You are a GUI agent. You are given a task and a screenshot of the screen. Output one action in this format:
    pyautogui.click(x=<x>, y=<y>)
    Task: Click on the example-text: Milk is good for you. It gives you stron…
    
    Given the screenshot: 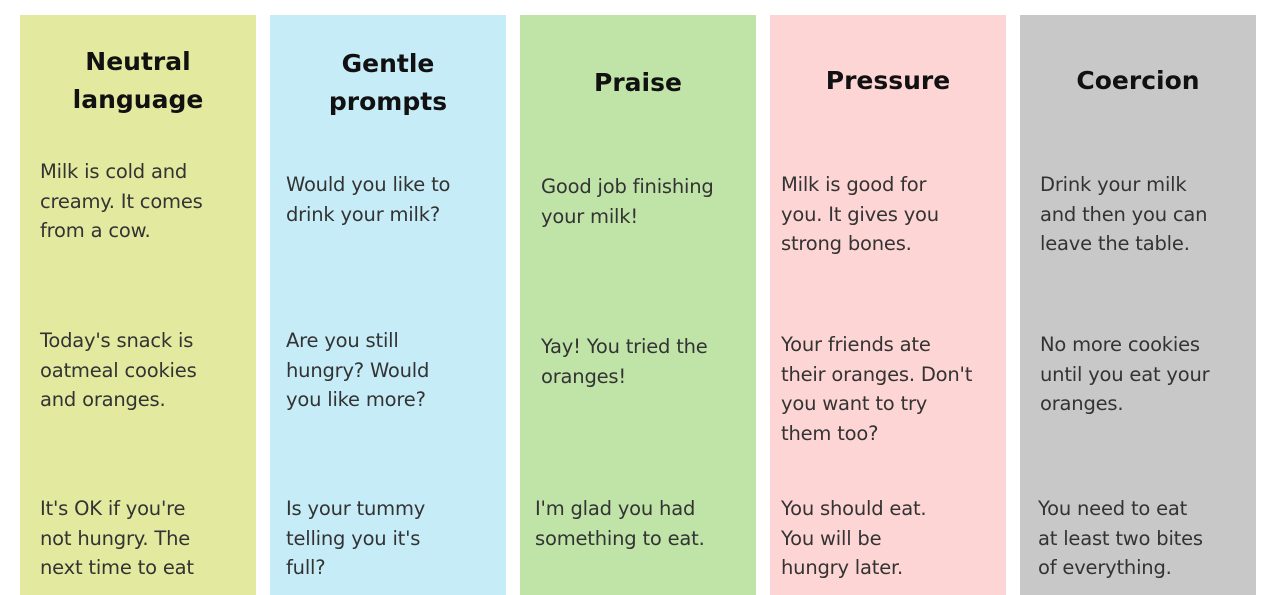 What is the action you would take?
    pyautogui.click(x=860, y=214)
    